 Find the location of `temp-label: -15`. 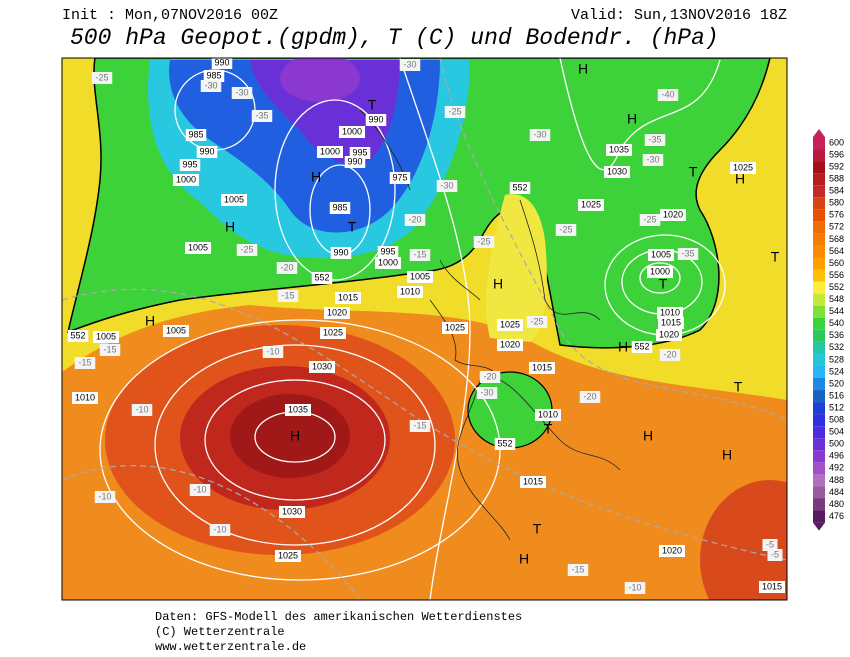

temp-label: -15 is located at coordinates (577, 569).